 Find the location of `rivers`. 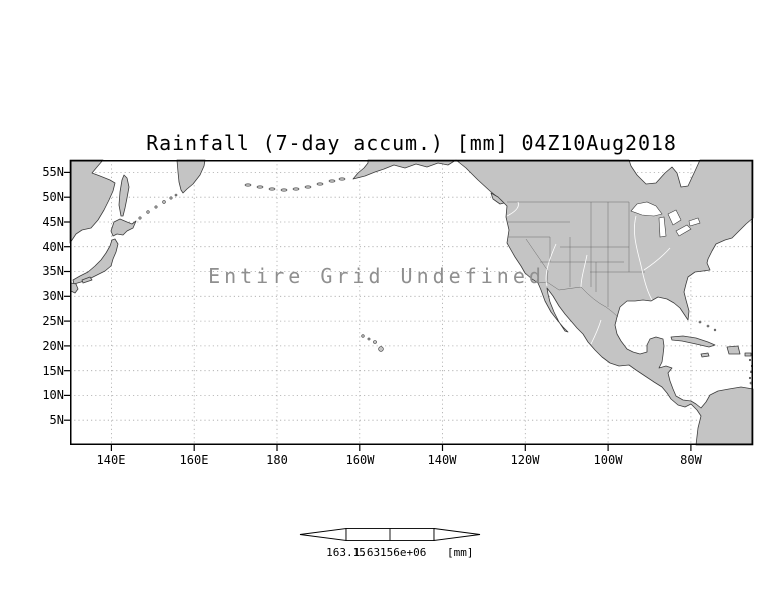

rivers is located at coordinates (588, 273).